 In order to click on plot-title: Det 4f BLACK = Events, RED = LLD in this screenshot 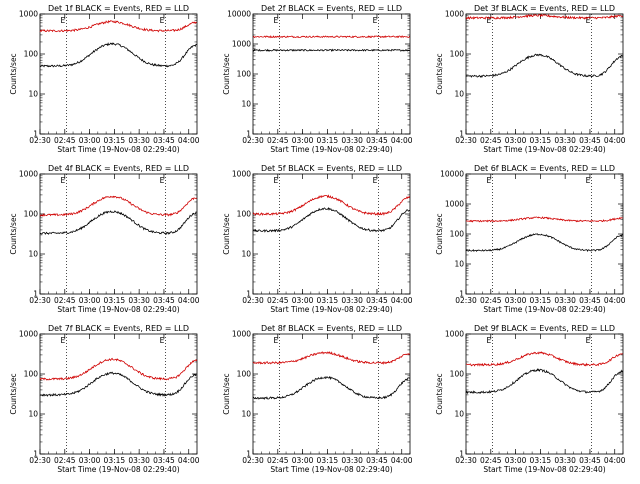, I will do `click(118, 168)`.